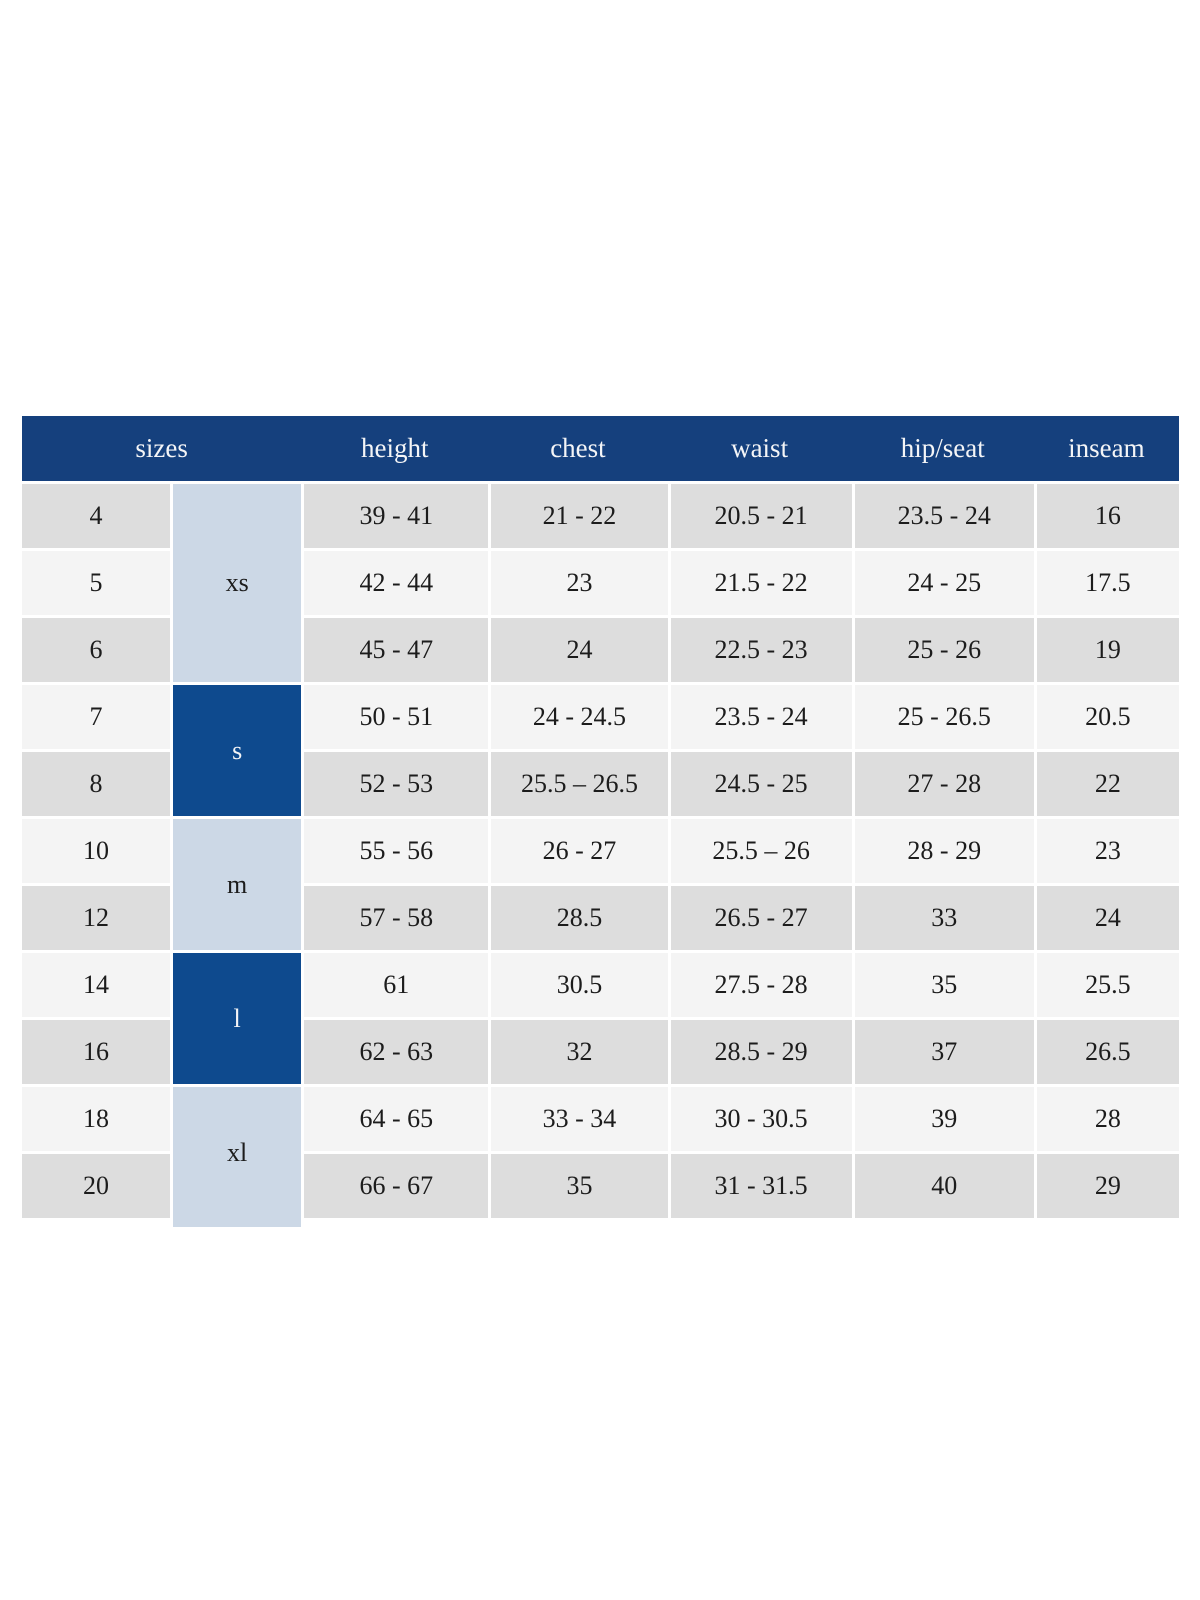  Describe the element at coordinates (578, 581) in the screenshot. I see `chest-cell: 23` at that location.